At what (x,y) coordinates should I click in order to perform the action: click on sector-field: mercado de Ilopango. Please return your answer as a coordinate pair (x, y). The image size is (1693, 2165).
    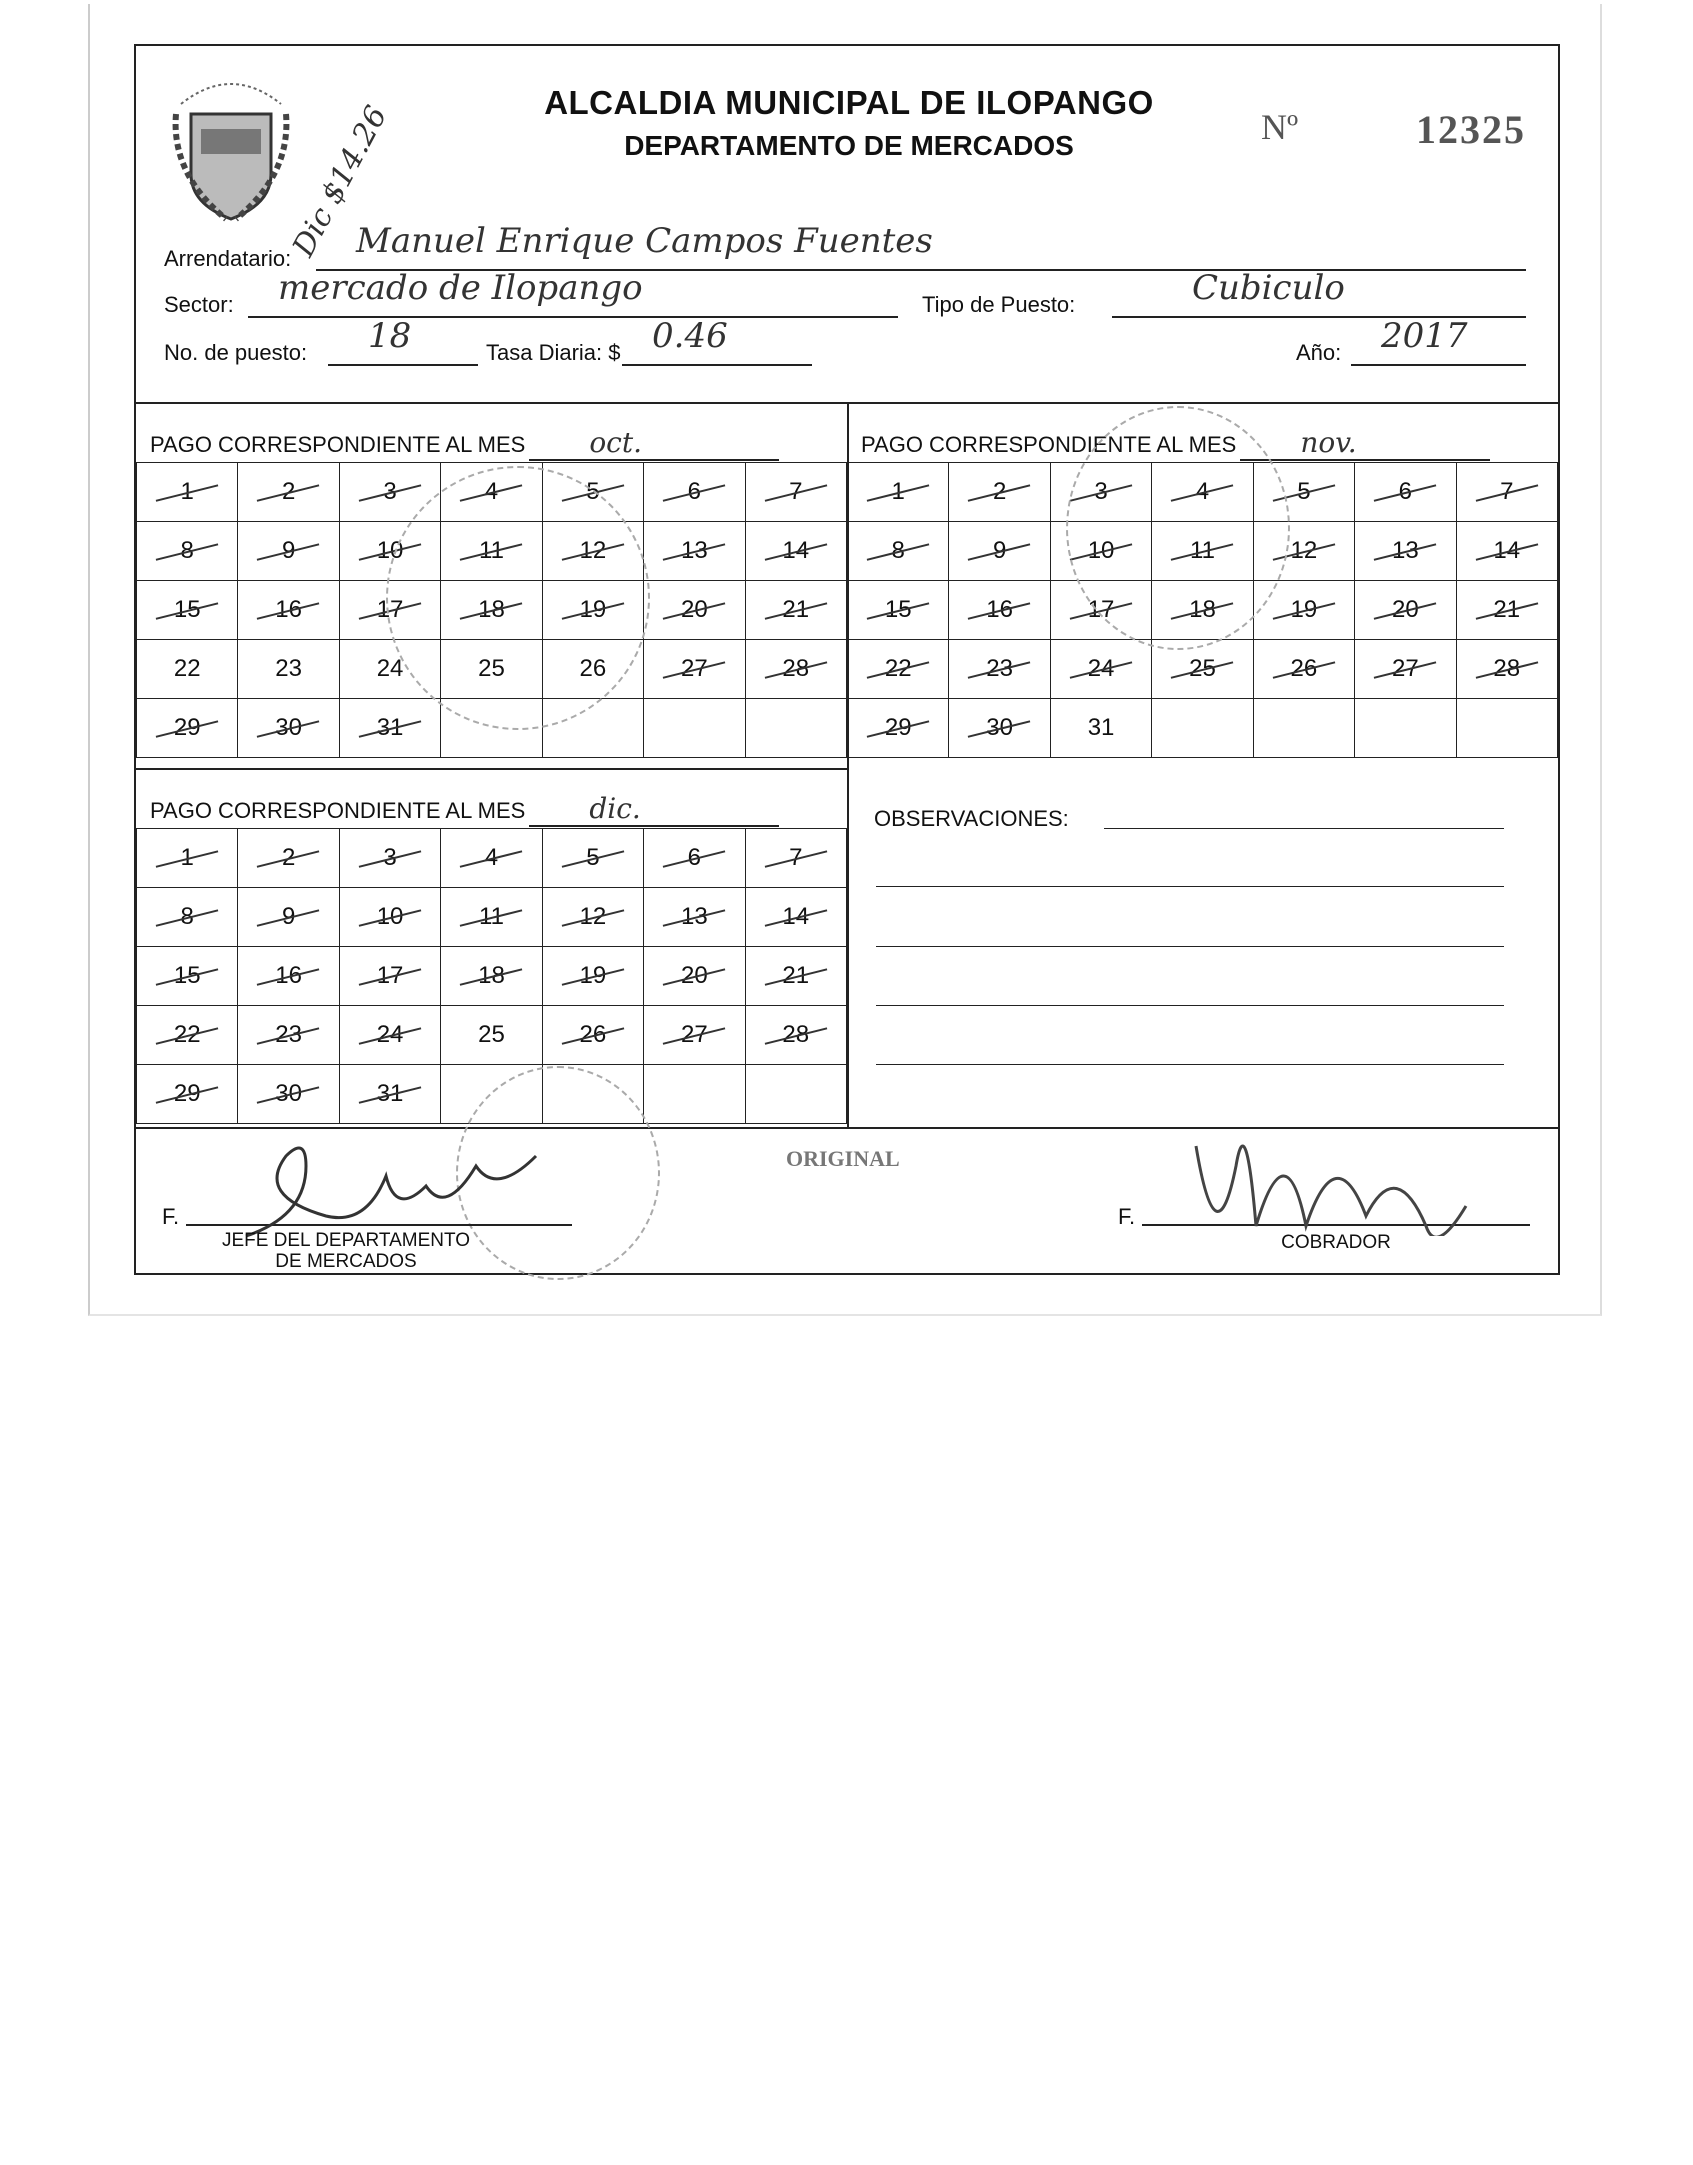
    Looking at the image, I should click on (573, 293).